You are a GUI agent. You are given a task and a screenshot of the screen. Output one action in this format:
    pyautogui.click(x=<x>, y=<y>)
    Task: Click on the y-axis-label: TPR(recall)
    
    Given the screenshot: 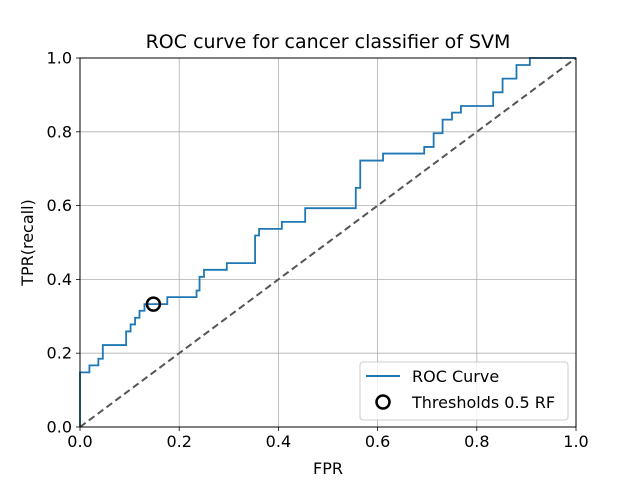 What is the action you would take?
    pyautogui.click(x=27, y=243)
    